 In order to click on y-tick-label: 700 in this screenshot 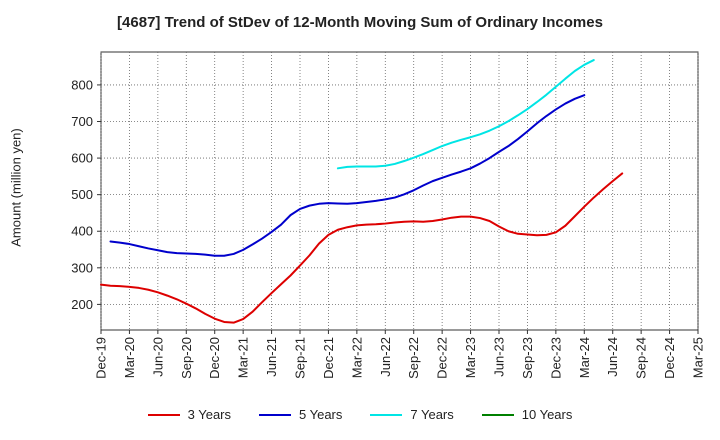, I will do `click(82, 121)`.